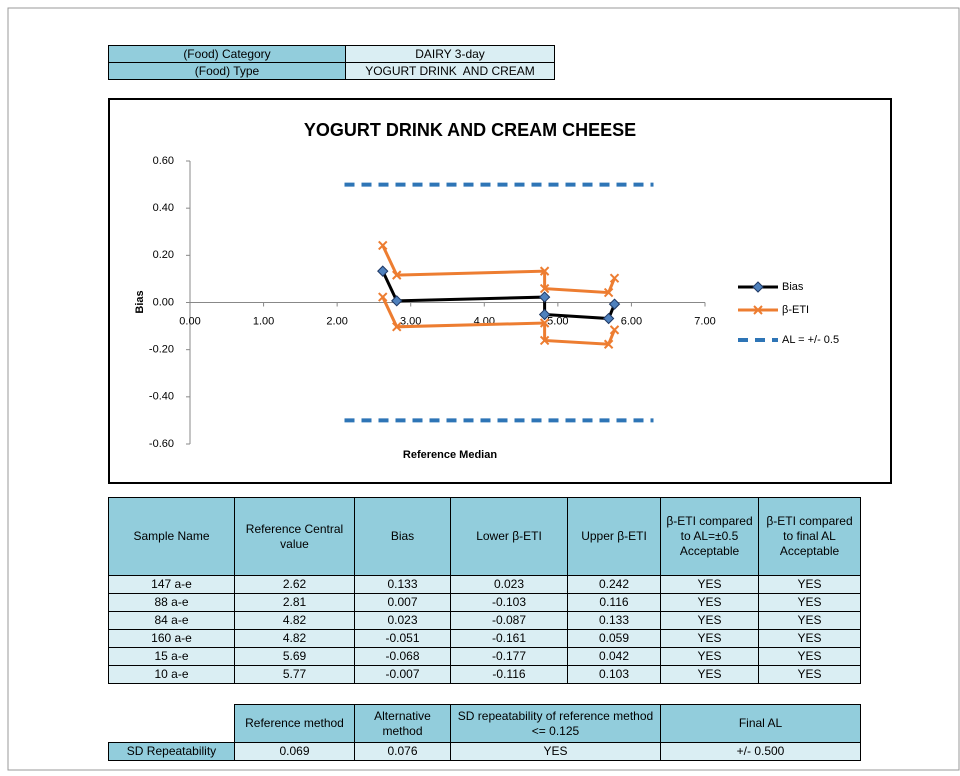  Describe the element at coordinates (402, 751) in the screenshot. I see `cell: 0.076` at that location.